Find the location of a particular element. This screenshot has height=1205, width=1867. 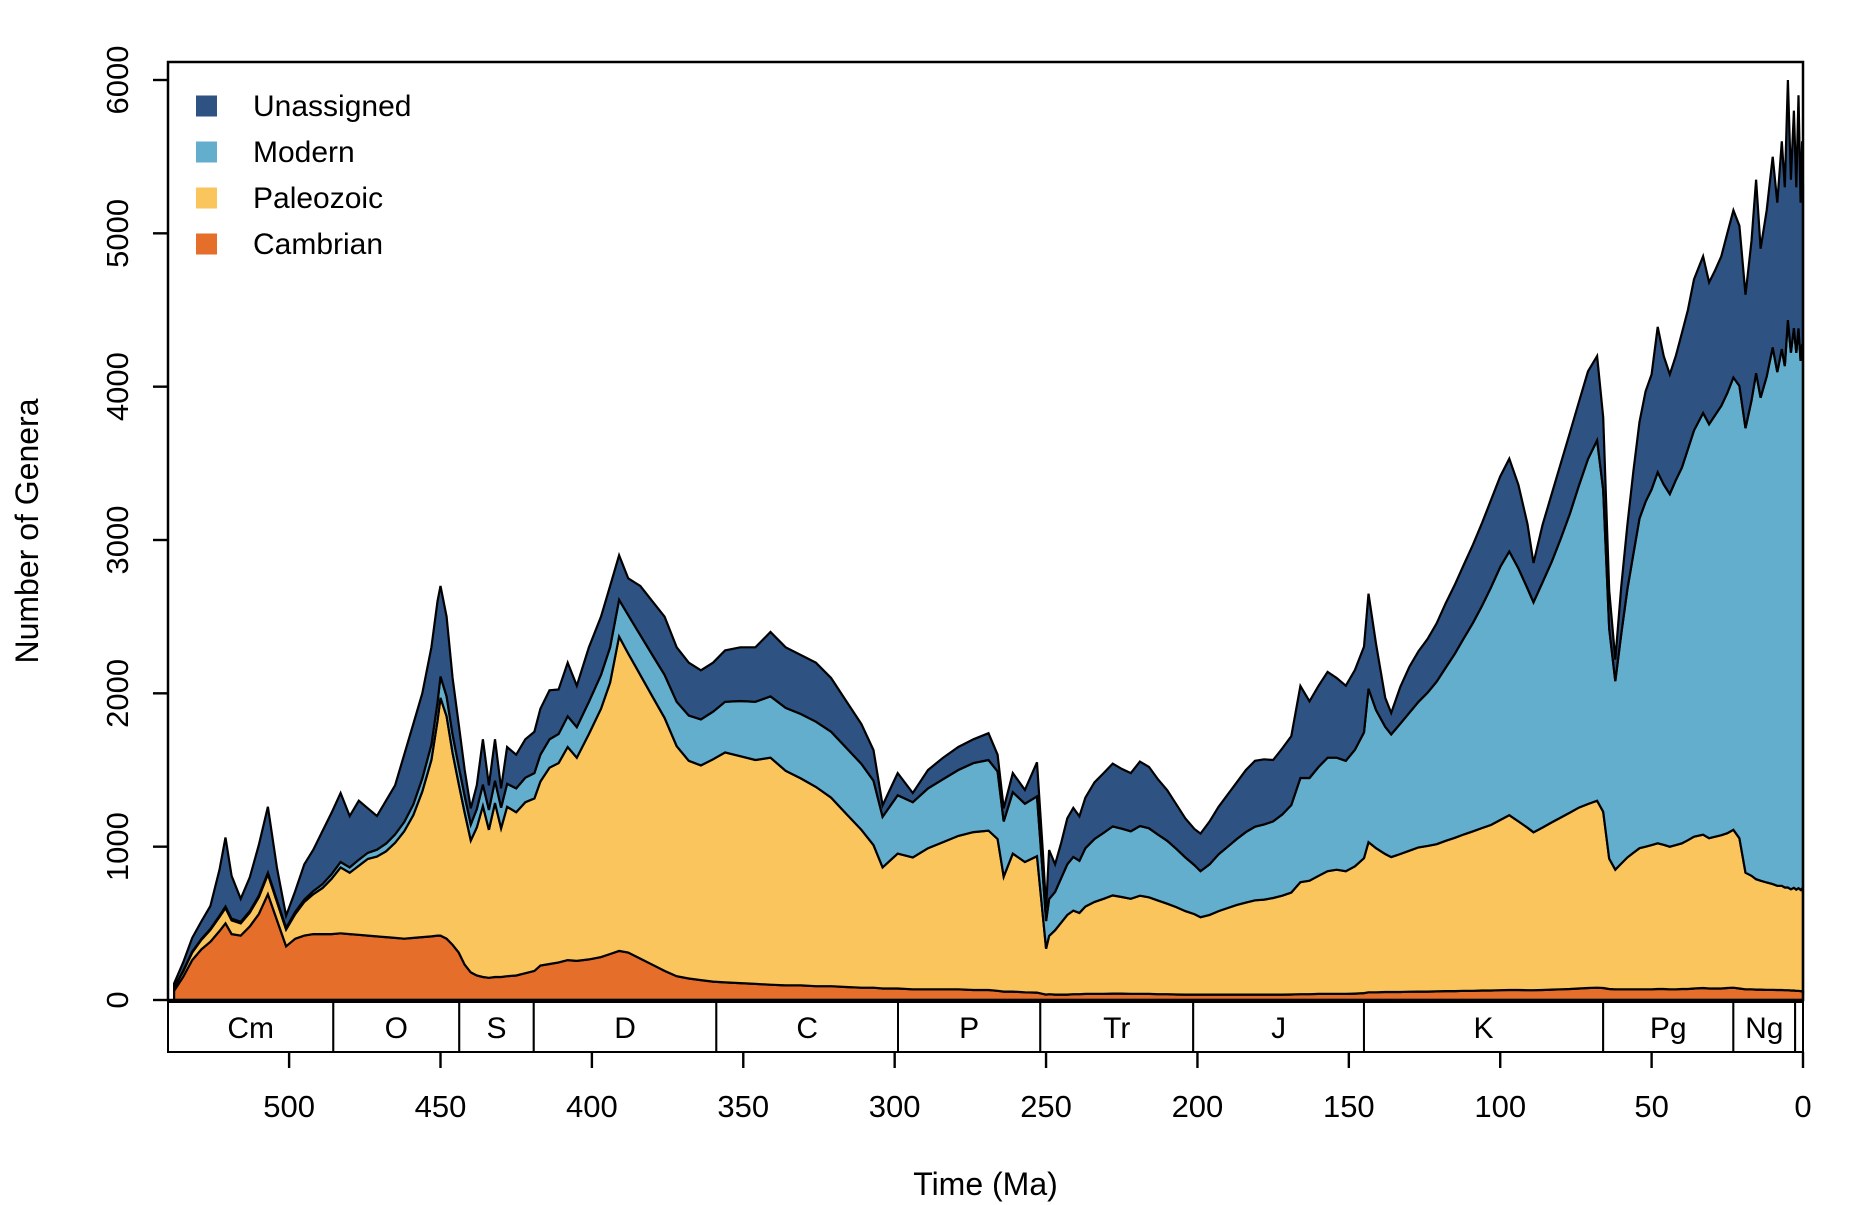

y-tick-label: 5000 is located at coordinates (117, 233).